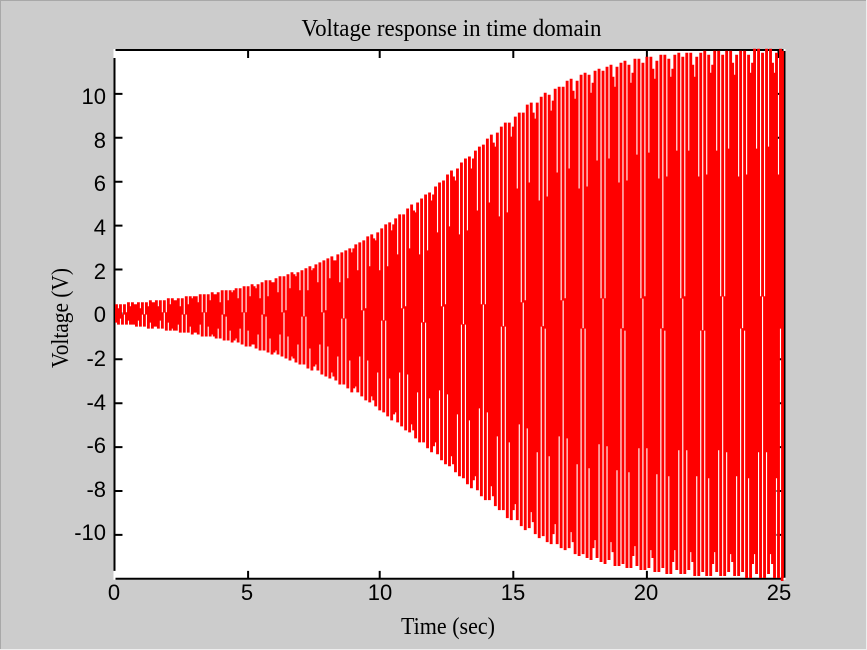 The width and height of the screenshot is (867, 650). I want to click on svg-text: -2, so click(96, 358).